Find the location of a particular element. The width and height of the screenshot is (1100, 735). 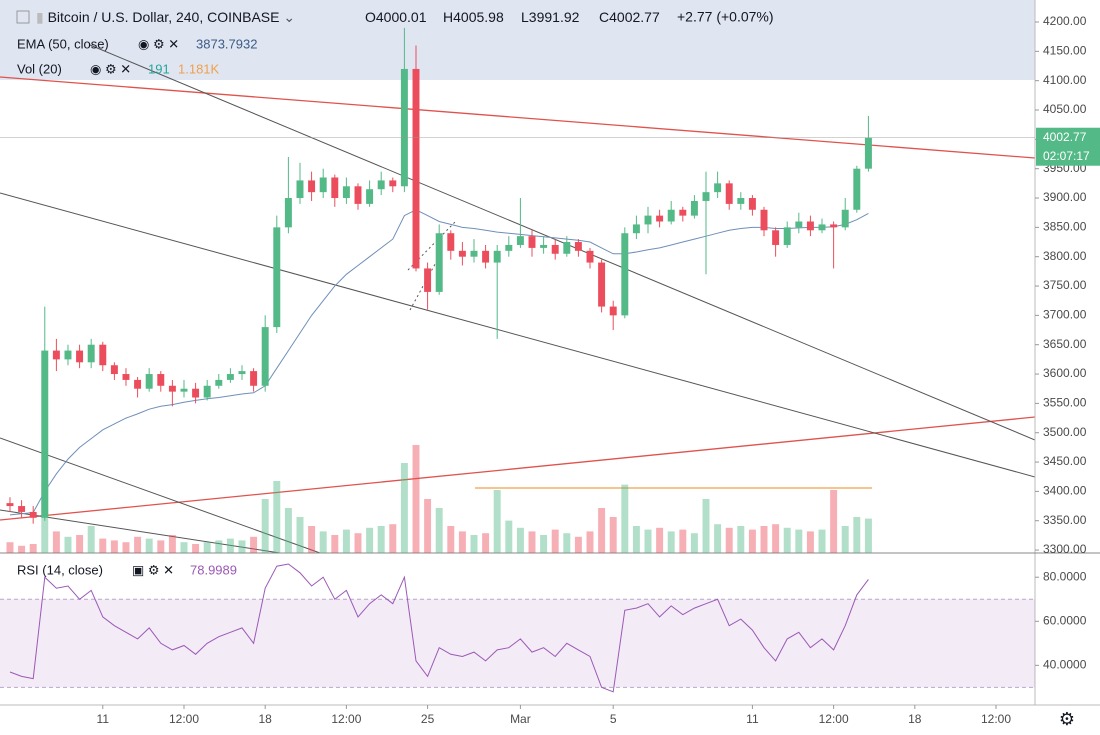

ohlc-value: 3991.92 is located at coordinates (554, 17).